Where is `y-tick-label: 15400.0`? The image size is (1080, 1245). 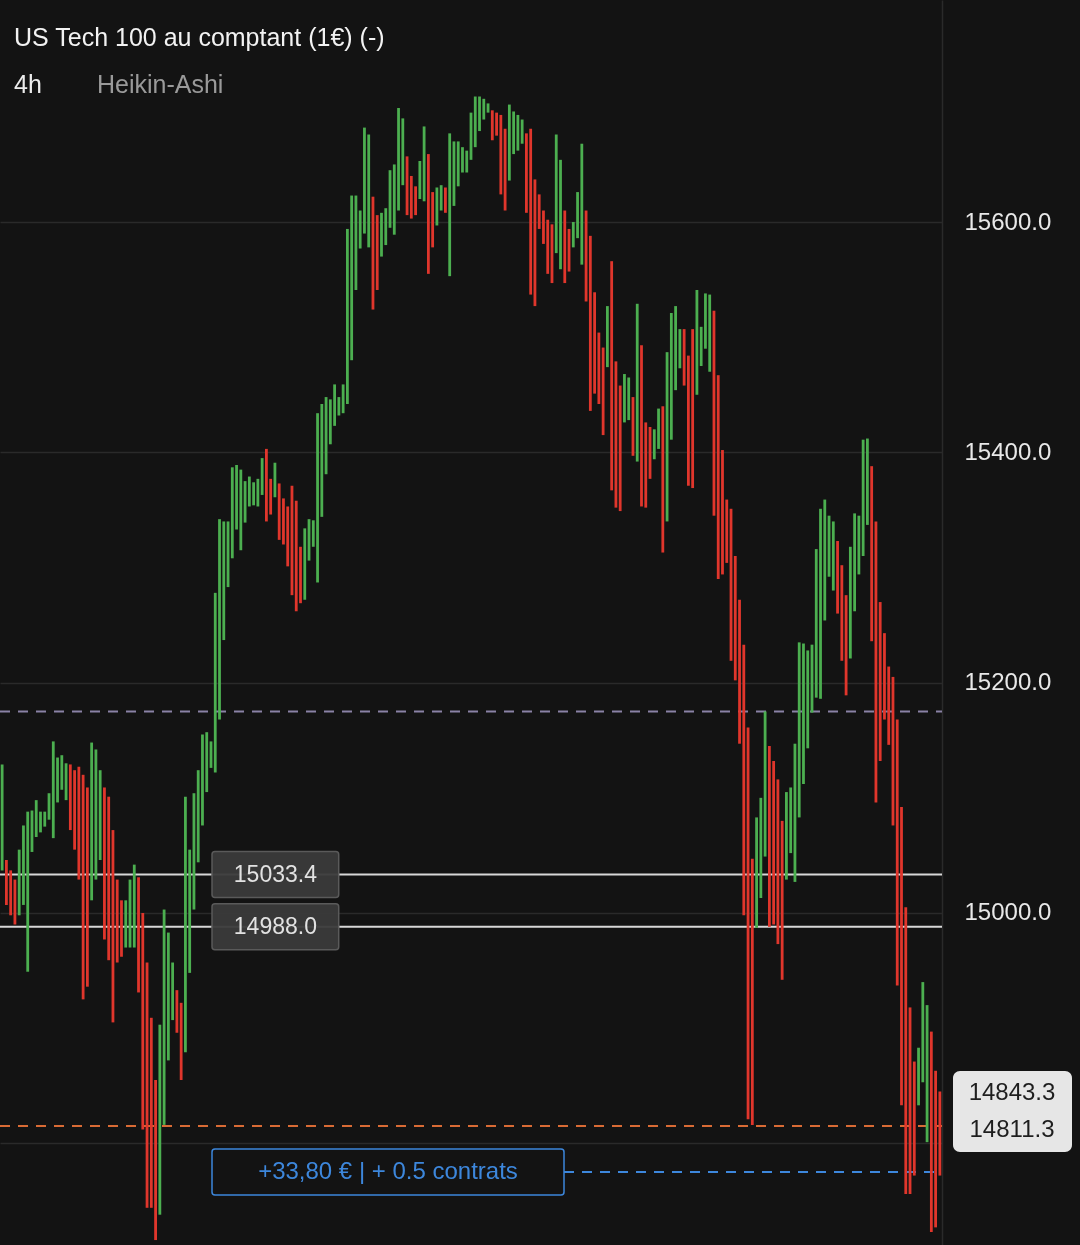 y-tick-label: 15400.0 is located at coordinates (1008, 451).